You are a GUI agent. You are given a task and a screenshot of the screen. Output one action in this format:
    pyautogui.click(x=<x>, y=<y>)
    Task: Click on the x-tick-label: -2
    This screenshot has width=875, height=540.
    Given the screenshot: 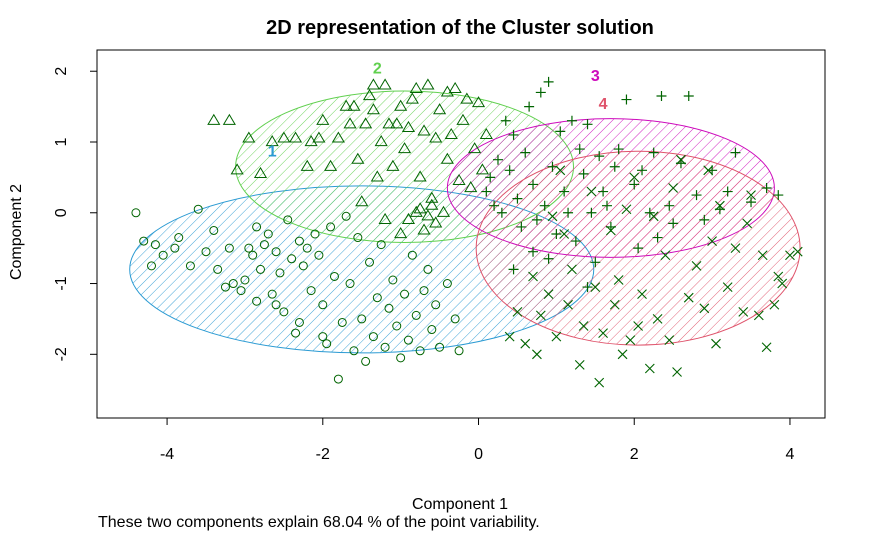 What is the action you would take?
    pyautogui.click(x=323, y=454)
    